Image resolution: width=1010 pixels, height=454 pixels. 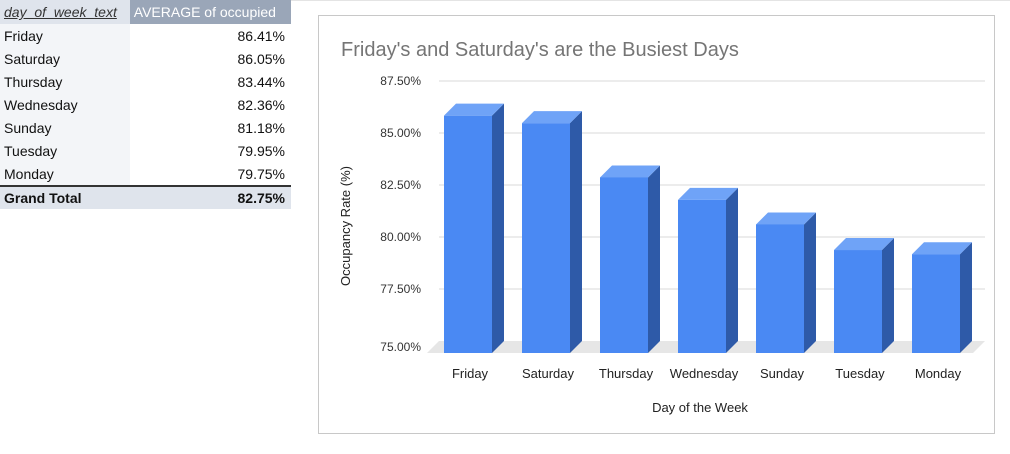 What do you see at coordinates (860, 373) in the screenshot?
I see `x-tick-label: Tuesday` at bounding box center [860, 373].